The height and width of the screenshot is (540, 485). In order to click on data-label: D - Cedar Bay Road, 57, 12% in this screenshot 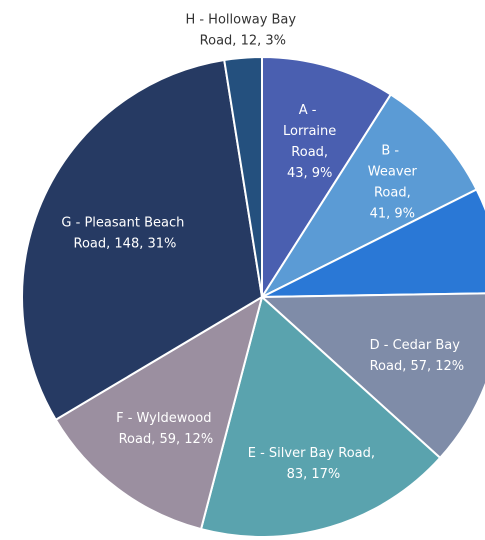, I will do `click(414, 356)`.